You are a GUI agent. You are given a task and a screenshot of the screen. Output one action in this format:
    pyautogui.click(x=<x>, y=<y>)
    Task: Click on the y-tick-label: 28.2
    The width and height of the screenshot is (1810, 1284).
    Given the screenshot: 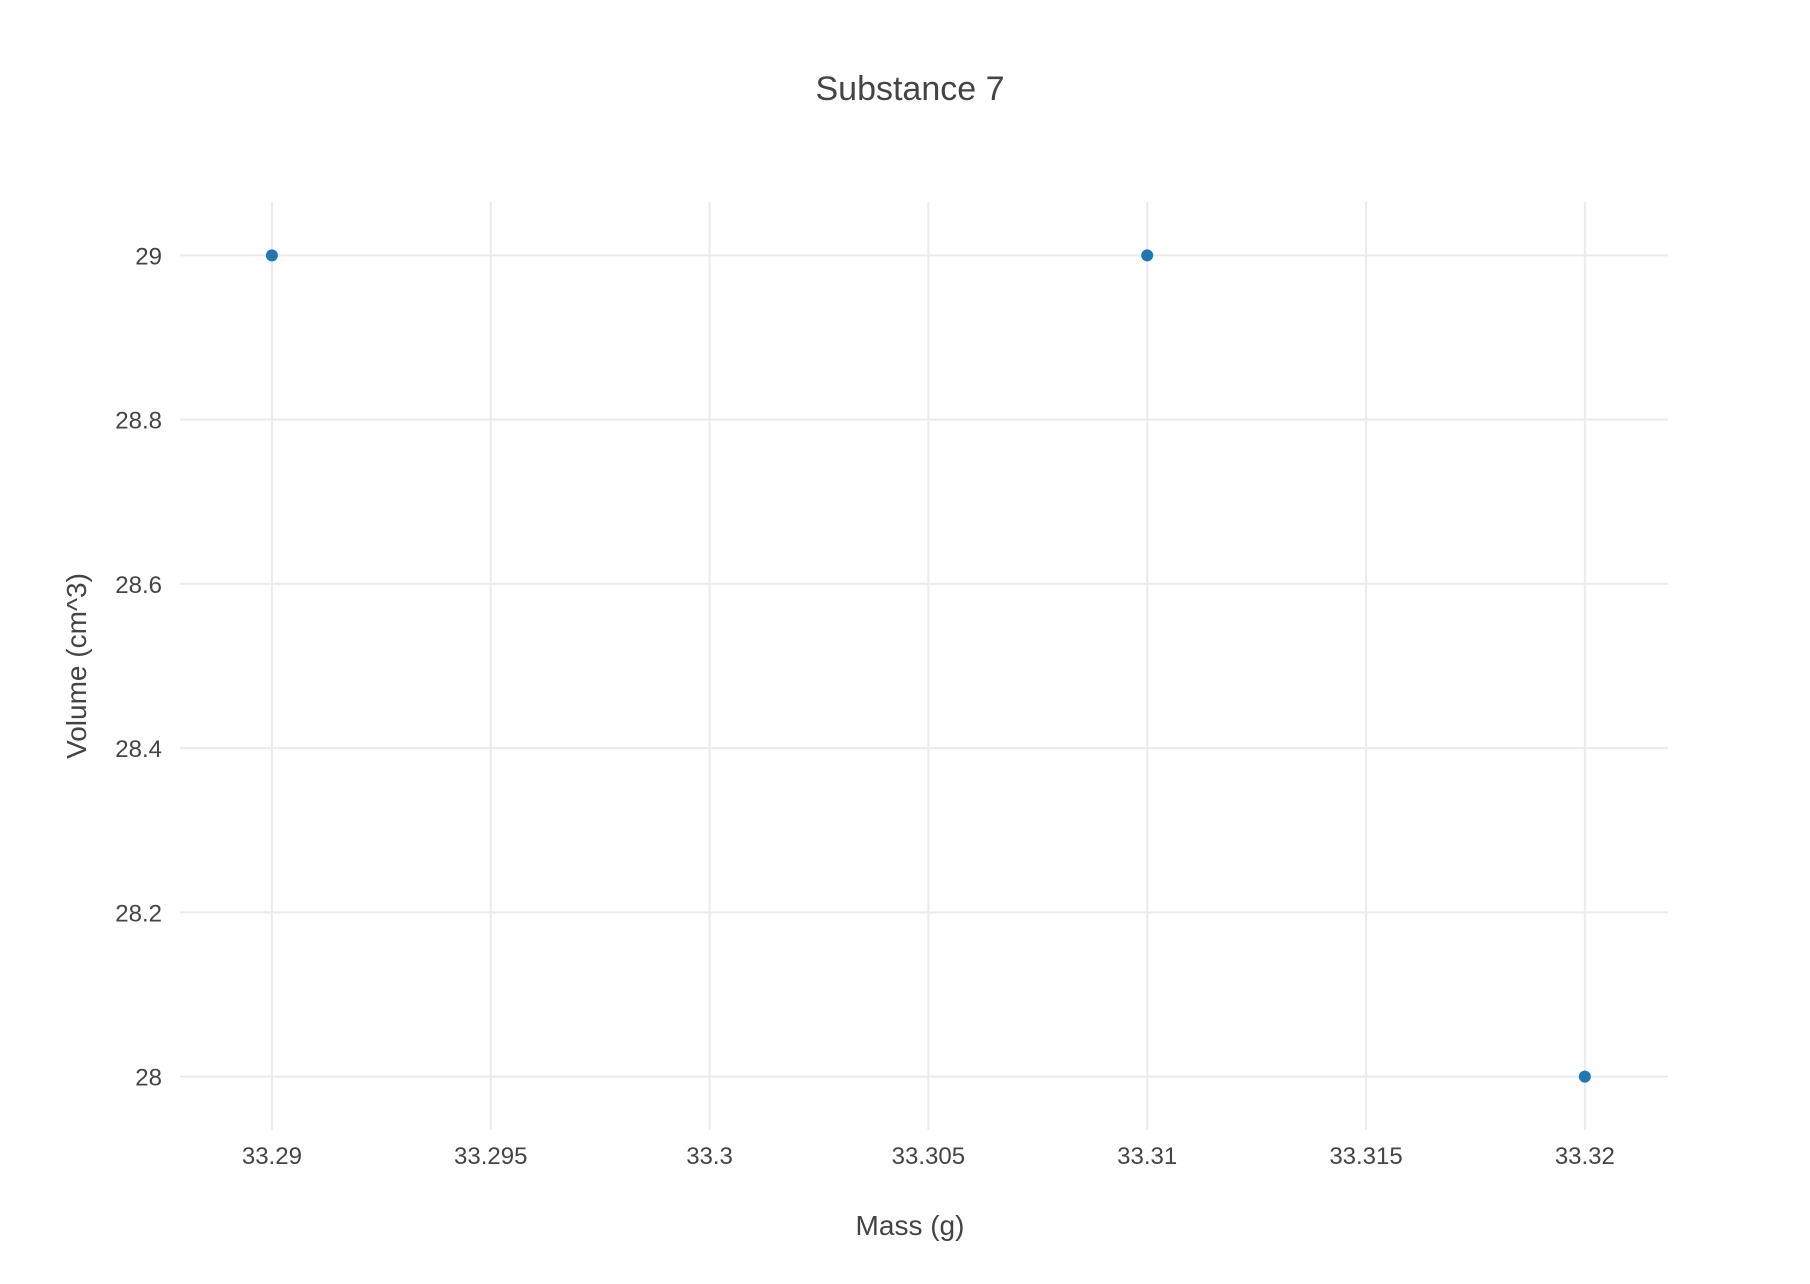 What is the action you would take?
    pyautogui.click(x=138, y=913)
    